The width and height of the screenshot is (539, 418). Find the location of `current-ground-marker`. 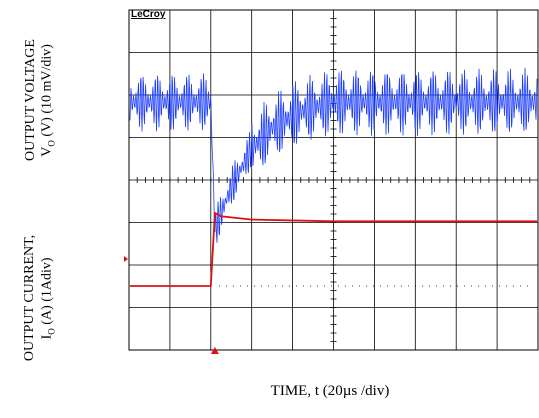

current-ground-marker is located at coordinates (126, 259).